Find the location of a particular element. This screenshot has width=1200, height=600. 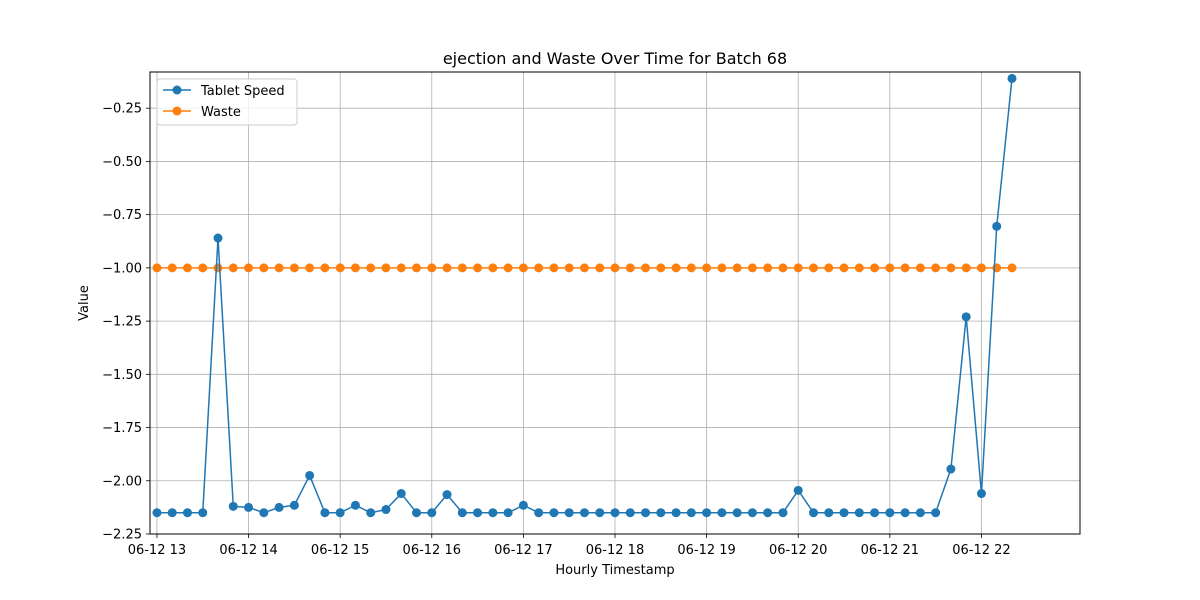

series-waste is located at coordinates (584, 268).